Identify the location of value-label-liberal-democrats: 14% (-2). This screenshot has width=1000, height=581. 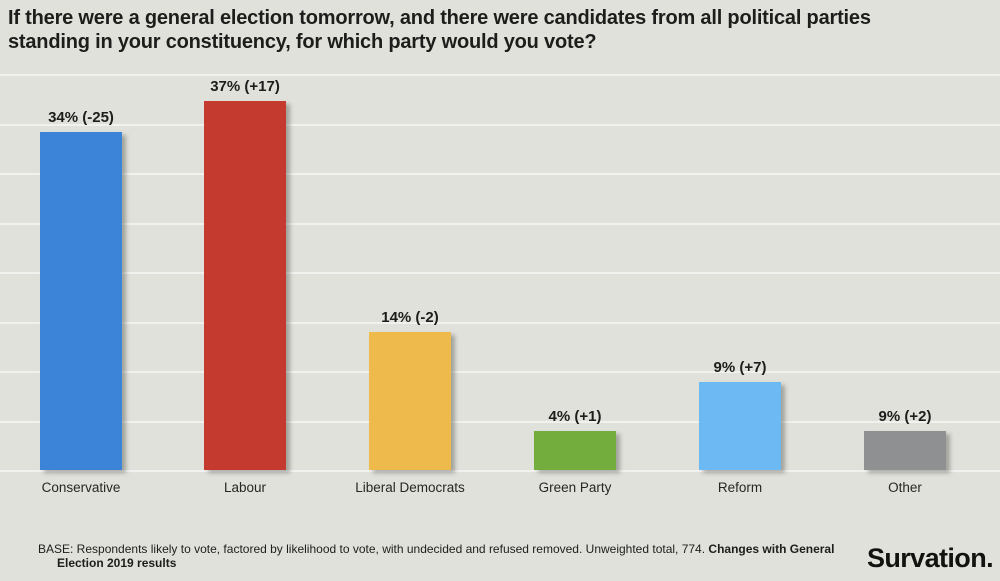
(410, 317).